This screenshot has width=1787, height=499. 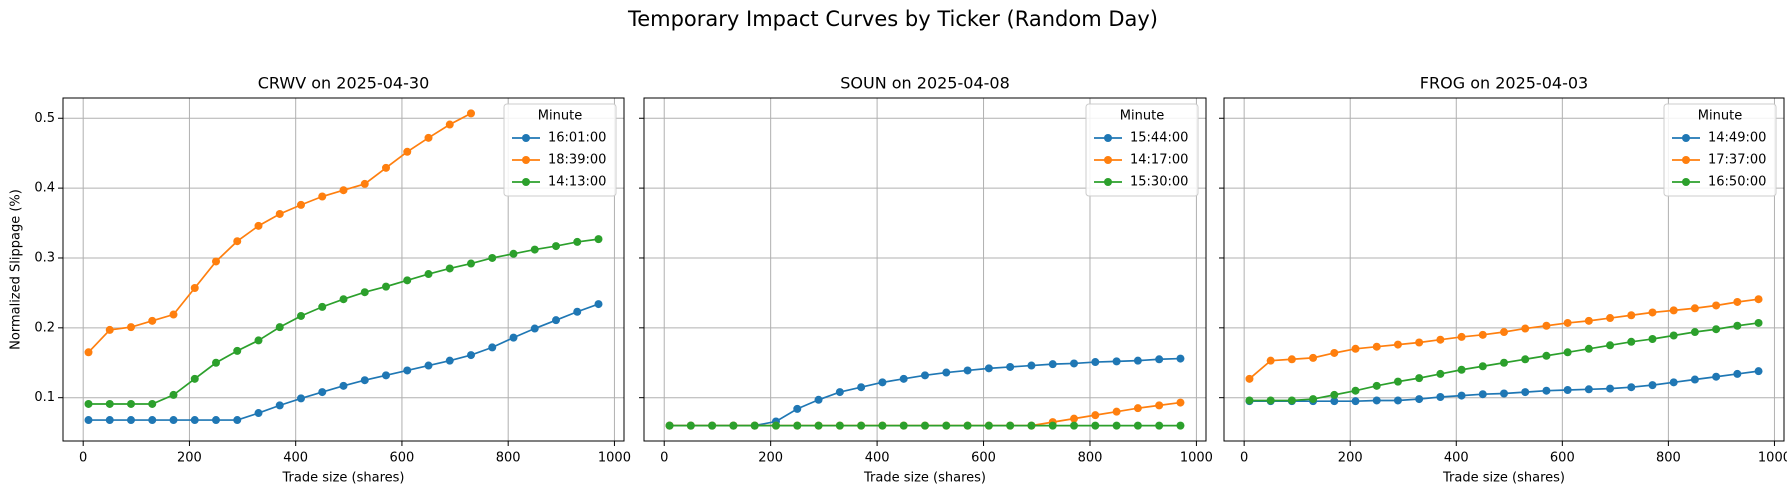 What do you see at coordinates (44, 257) in the screenshot?
I see `y-tick-label: 0.3` at bounding box center [44, 257].